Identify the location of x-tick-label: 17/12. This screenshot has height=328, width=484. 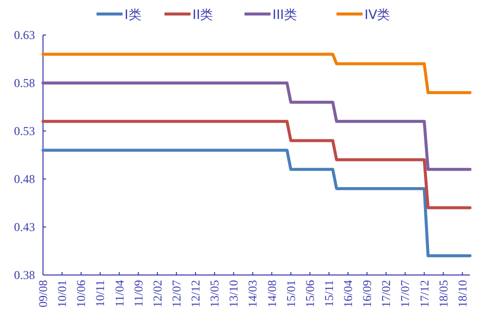
(424, 294).